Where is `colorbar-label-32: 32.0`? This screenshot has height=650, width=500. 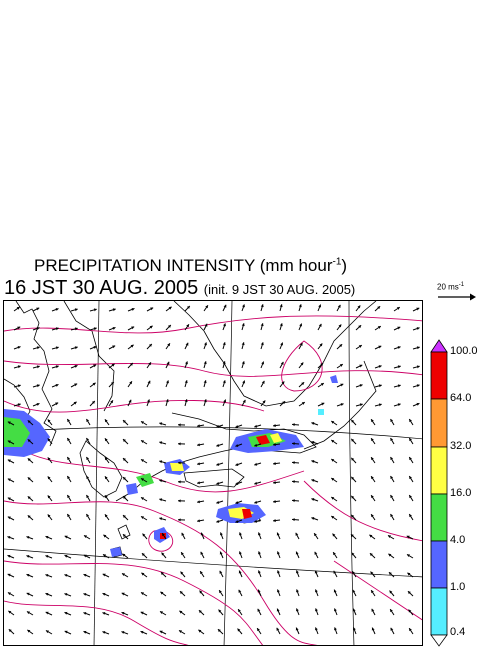 colorbar-label-32: 32.0 is located at coordinates (461, 446).